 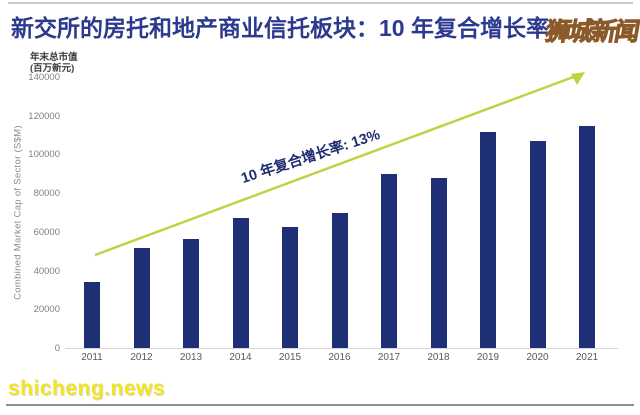 What do you see at coordinates (438, 262) in the screenshot?
I see `bar-2018` at bounding box center [438, 262].